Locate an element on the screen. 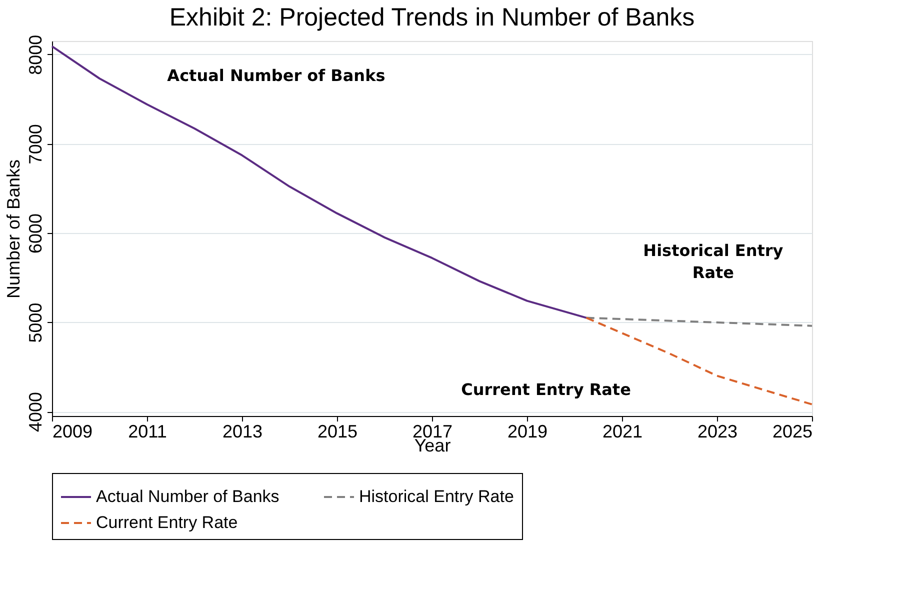 The height and width of the screenshot is (593, 900). x-tick-label: 2025 is located at coordinates (792, 432).